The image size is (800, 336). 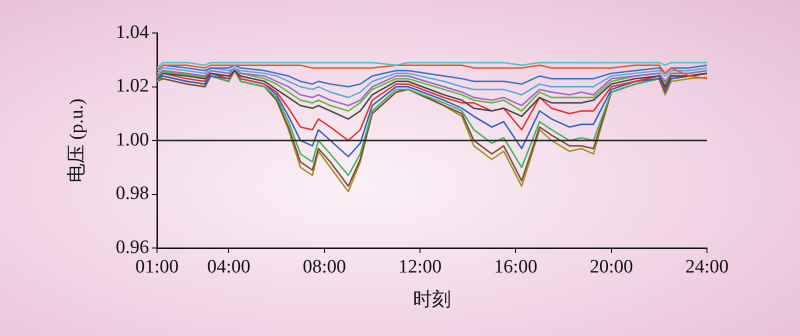 What do you see at coordinates (132, 247) in the screenshot?
I see `y-tick-label: 0.96` at bounding box center [132, 247].